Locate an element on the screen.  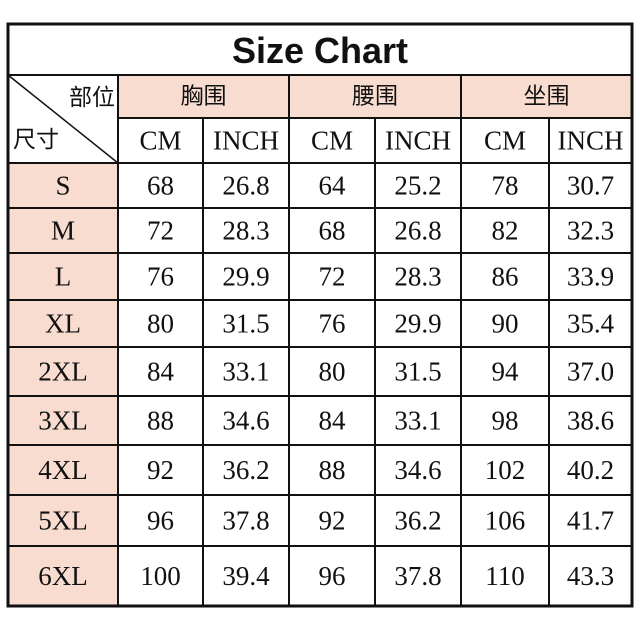
size-label: 3XL is located at coordinates (63, 421).